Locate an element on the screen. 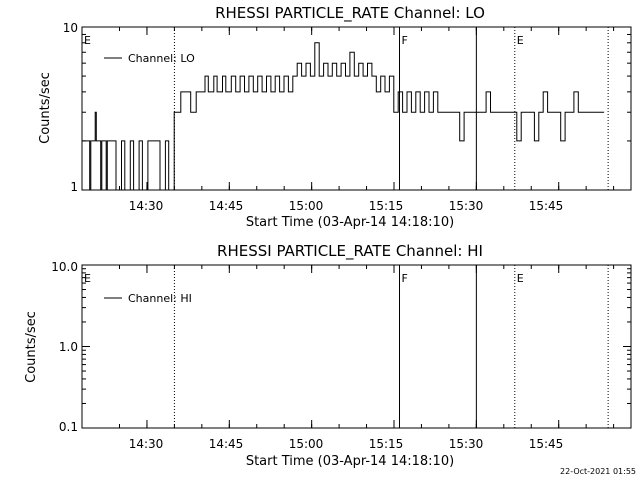  y-axis-label-hi: Counts/sec is located at coordinates (31, 347).